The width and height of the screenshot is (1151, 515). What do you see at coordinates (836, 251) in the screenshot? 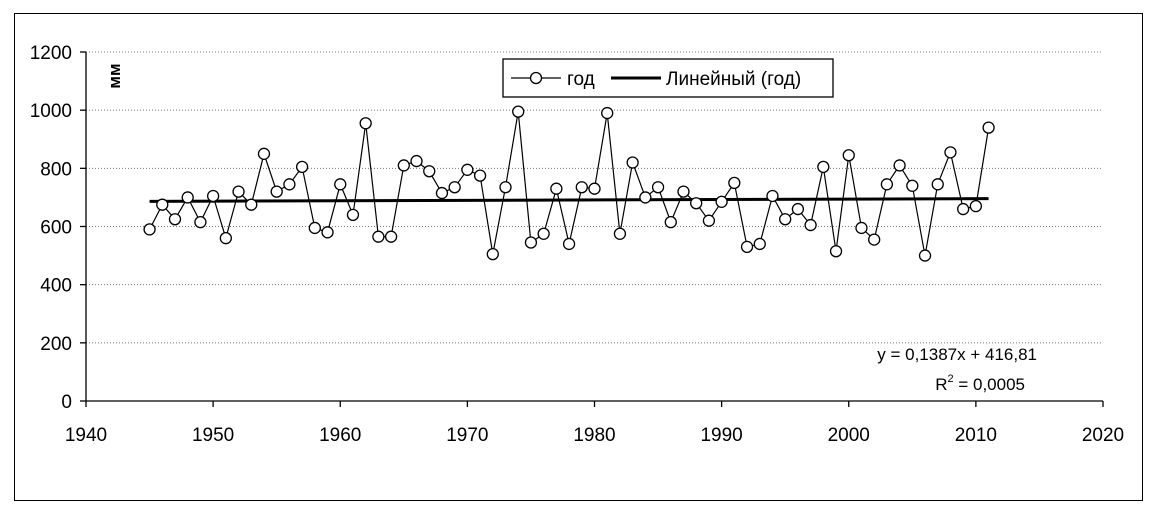
I see `data-point-1999` at bounding box center [836, 251].